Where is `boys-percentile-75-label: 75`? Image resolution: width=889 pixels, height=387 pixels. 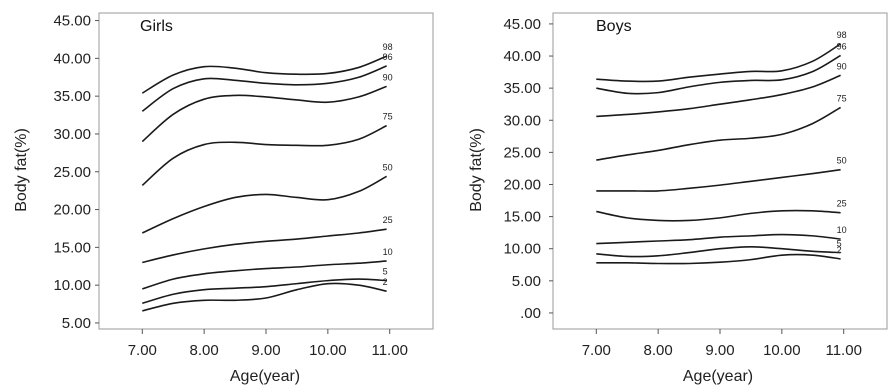
boys-percentile-75-label: 75 is located at coordinates (842, 98).